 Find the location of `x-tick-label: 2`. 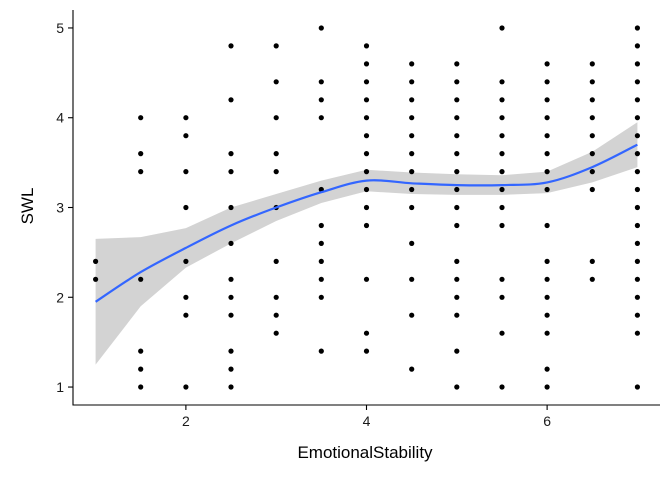

x-tick-label: 2 is located at coordinates (186, 421).